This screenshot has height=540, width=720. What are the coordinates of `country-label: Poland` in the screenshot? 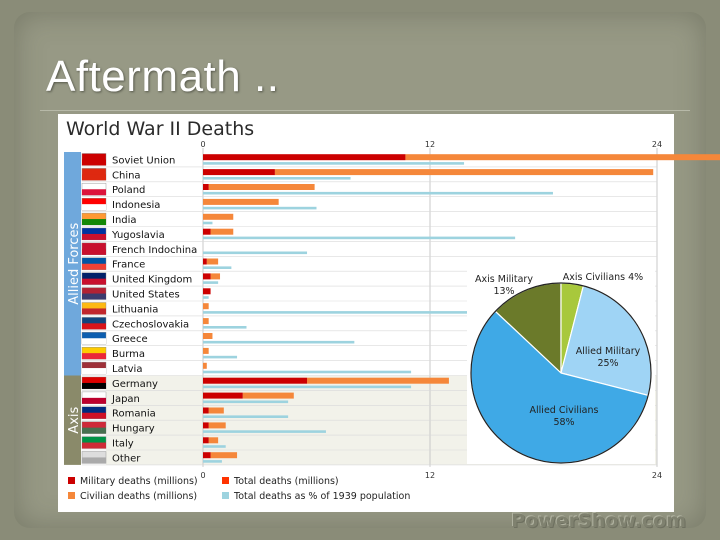 It's located at (128, 190).